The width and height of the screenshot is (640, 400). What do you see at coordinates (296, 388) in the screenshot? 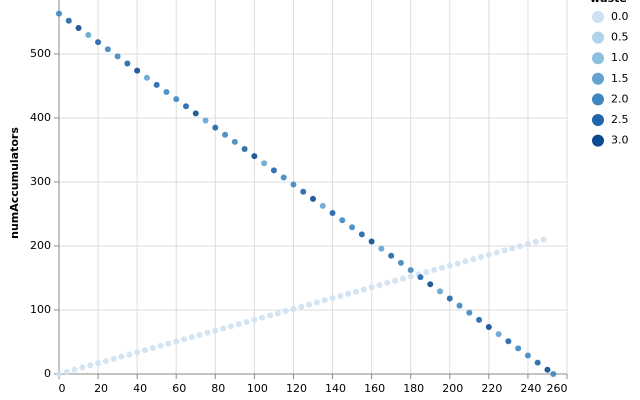
I see `x-tick-label: 120` at bounding box center [296, 388].